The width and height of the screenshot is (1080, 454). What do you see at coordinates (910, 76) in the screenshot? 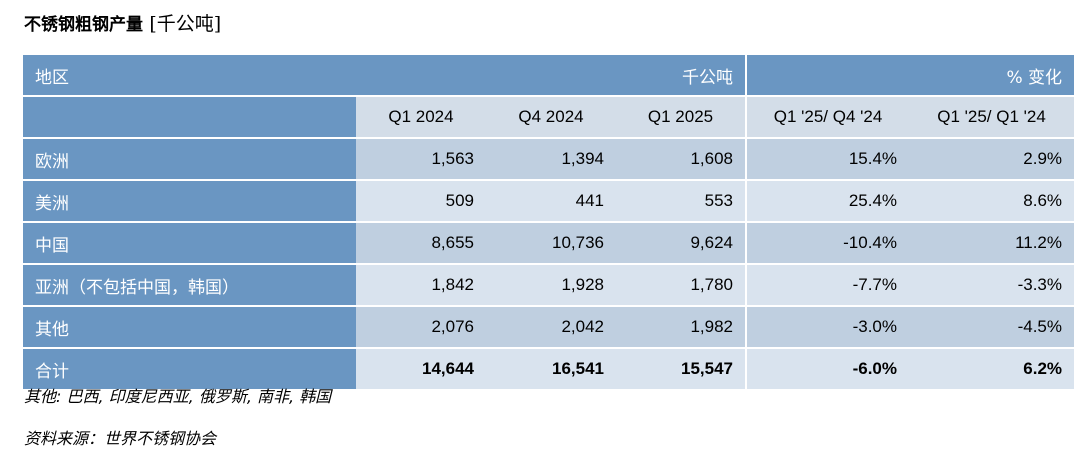
I see `header-pct-change: % 变化` at bounding box center [910, 76].